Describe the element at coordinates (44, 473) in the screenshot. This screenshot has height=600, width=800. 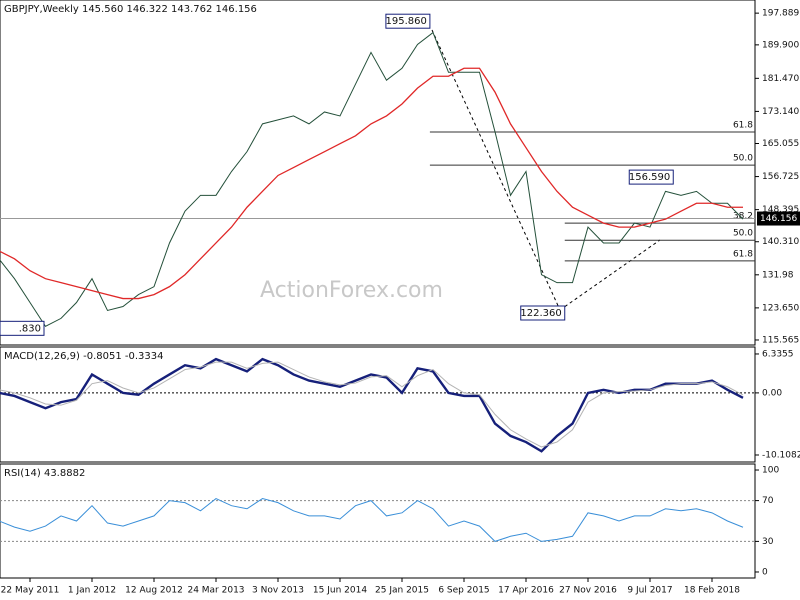
I see `rsi-title: RSI(14) 43.8882` at that location.